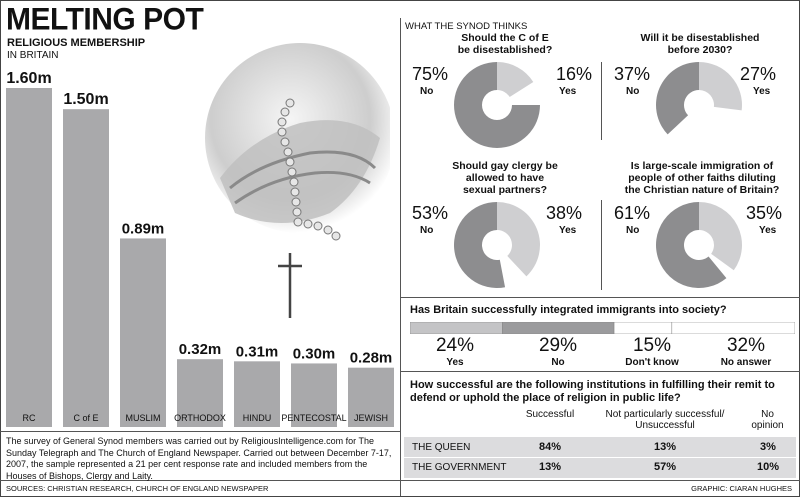 The image size is (800, 497). Describe the element at coordinates (143, 228) in the screenshot. I see `bar-value-label: 0.89m` at that location.